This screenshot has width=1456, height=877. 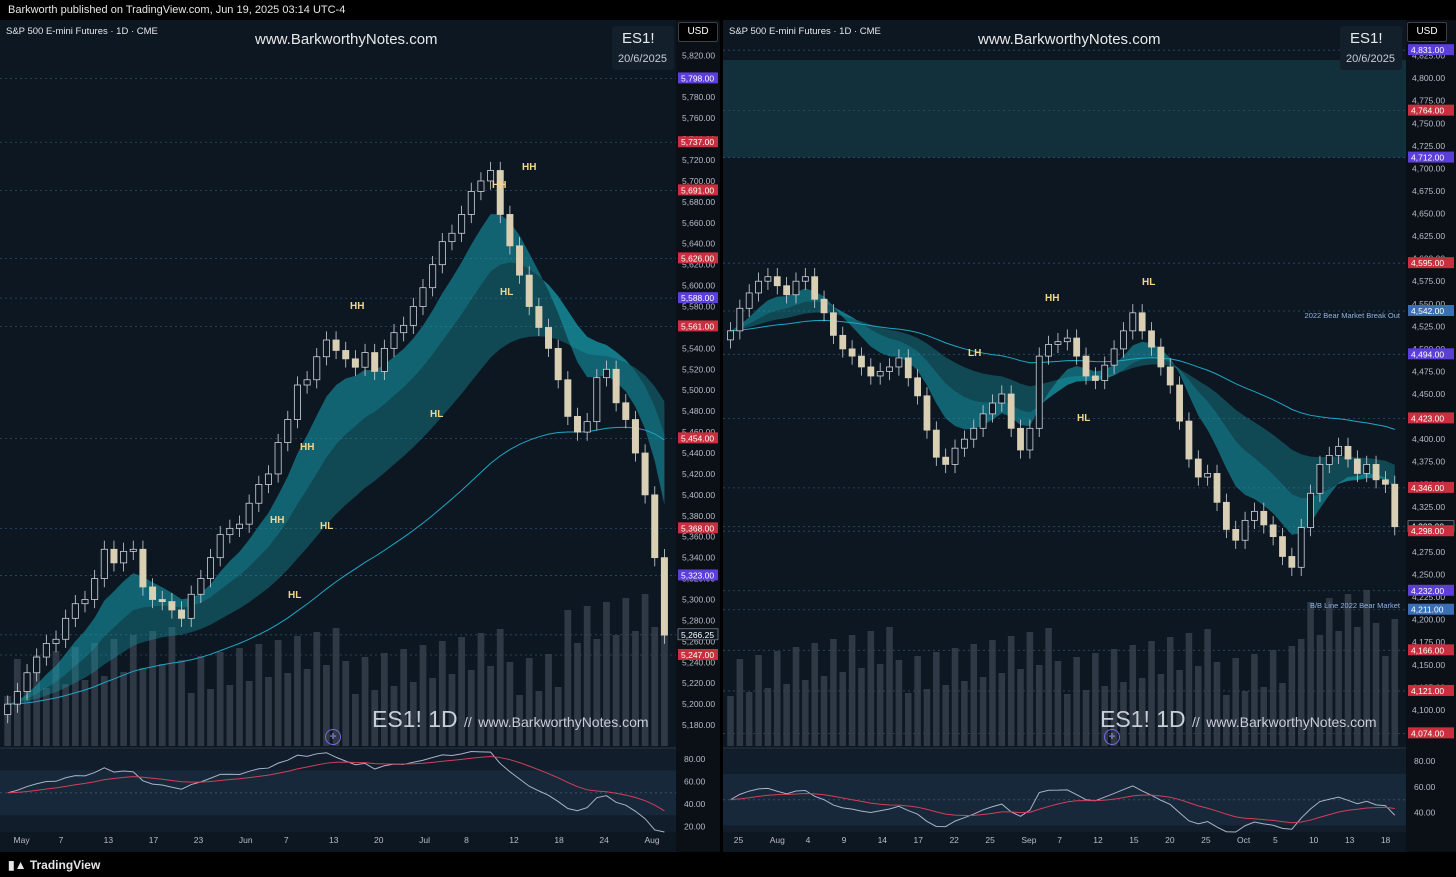 What do you see at coordinates (1314, 840) in the screenshot?
I see `time-tick-label: 10` at bounding box center [1314, 840].